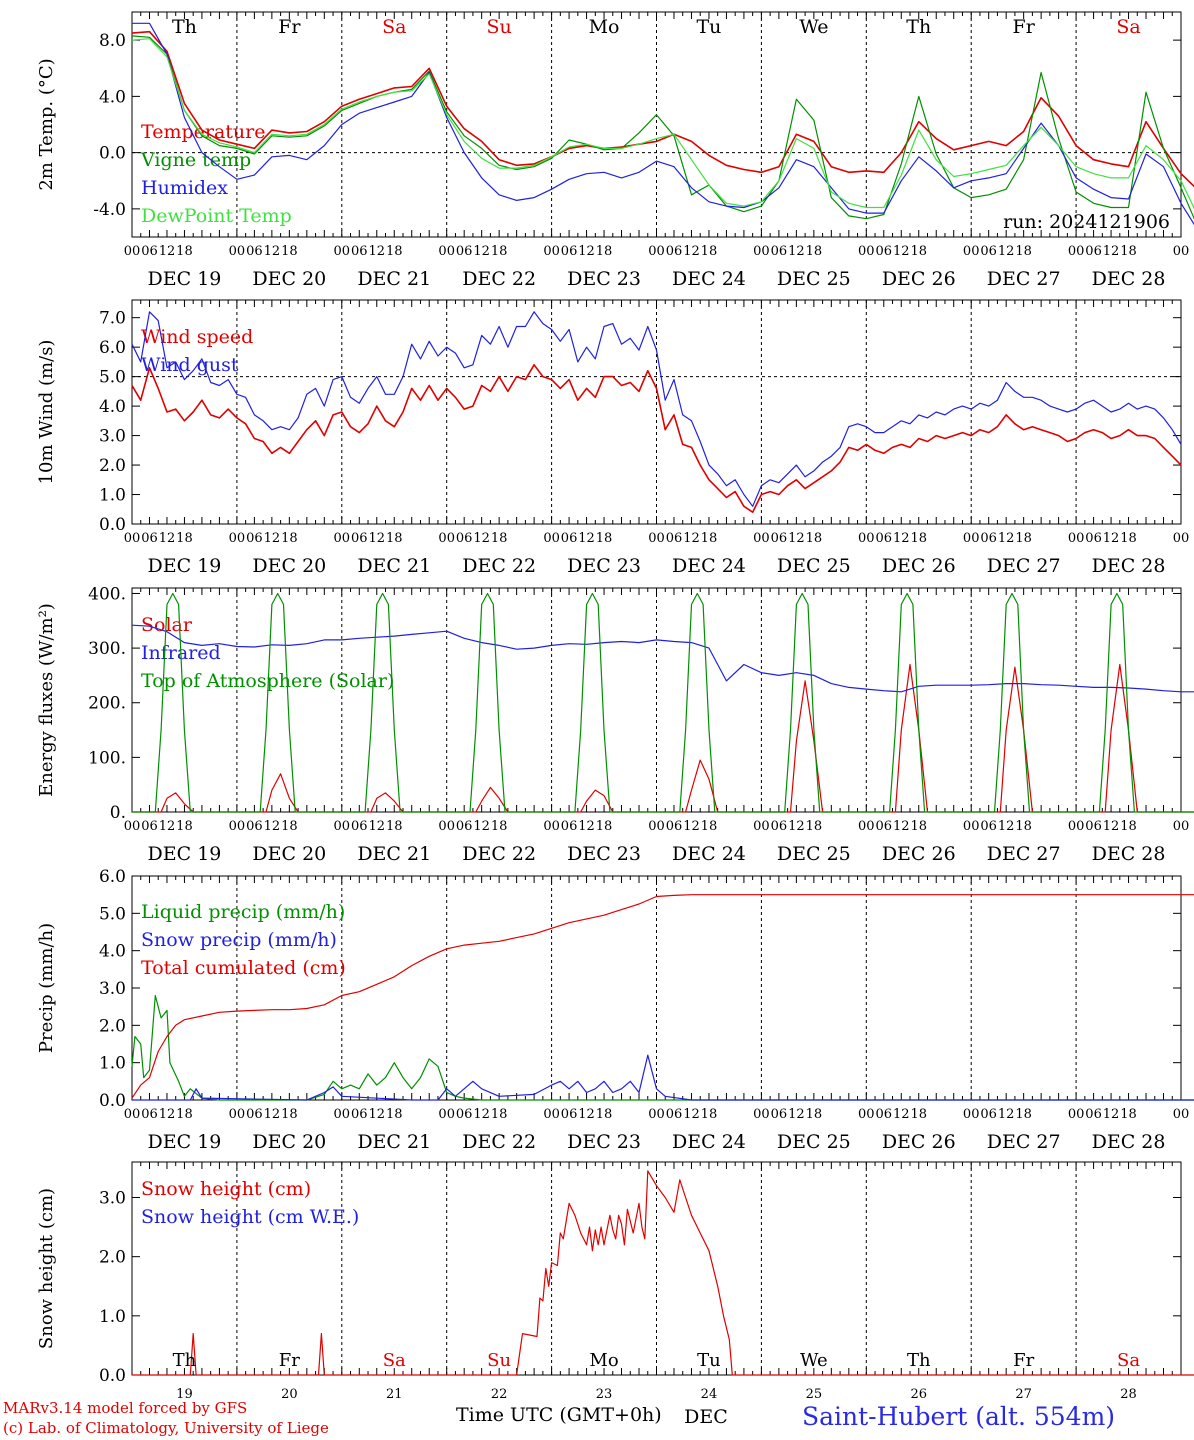 Image resolution: width=1194 pixels, height=1440 pixels. I want to click on legend-entry: Liquid precip (mm/h), so click(243, 912).